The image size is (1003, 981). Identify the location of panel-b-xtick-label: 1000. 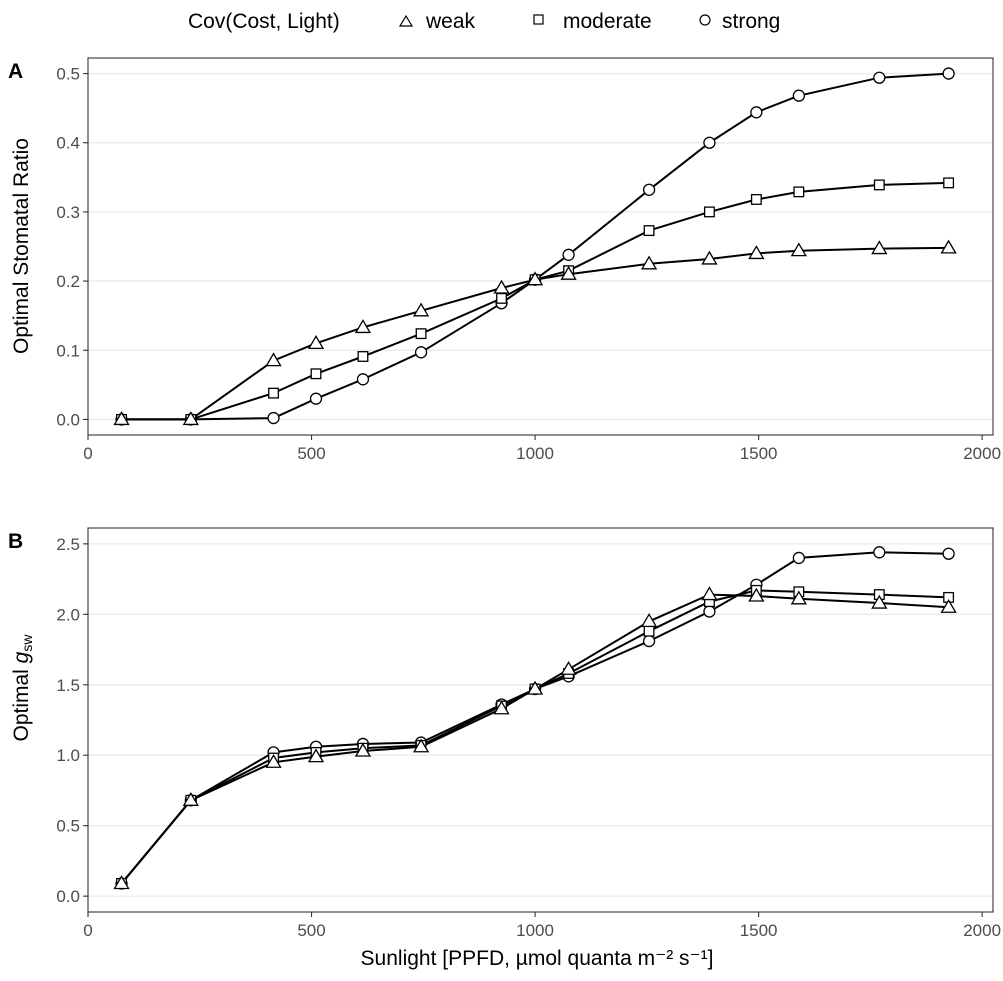
(535, 930).